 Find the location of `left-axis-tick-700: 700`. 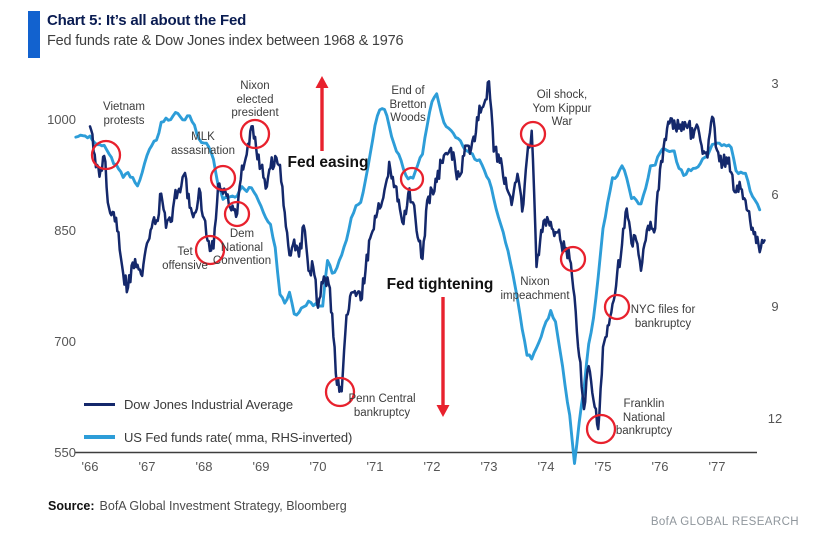

left-axis-tick-700: 700 is located at coordinates (65, 341).